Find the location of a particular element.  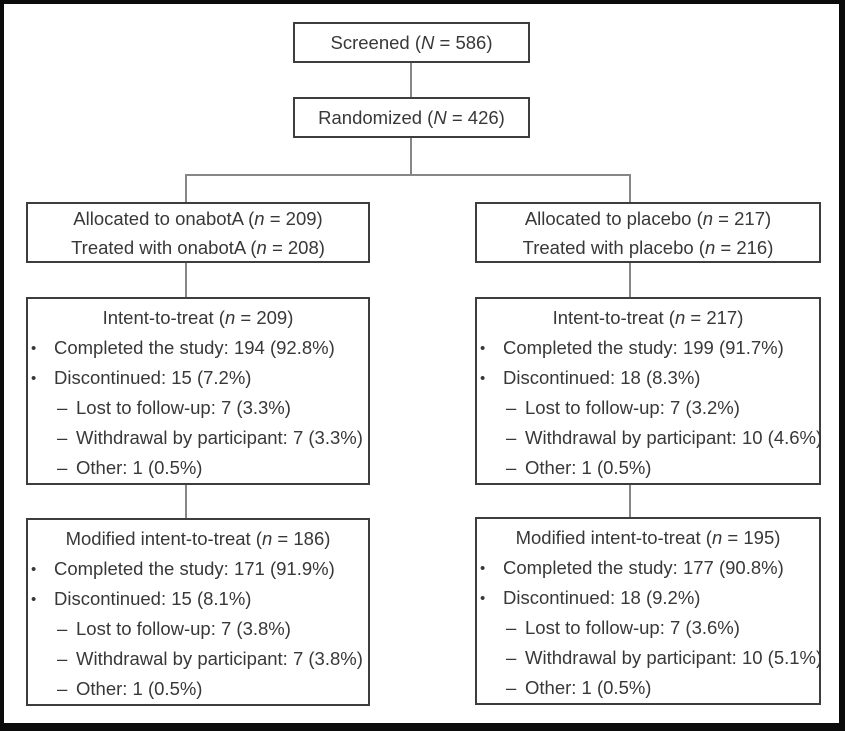

list-subitem: – Withdrawal by participant: 7 (3.8%) is located at coordinates (210, 658).